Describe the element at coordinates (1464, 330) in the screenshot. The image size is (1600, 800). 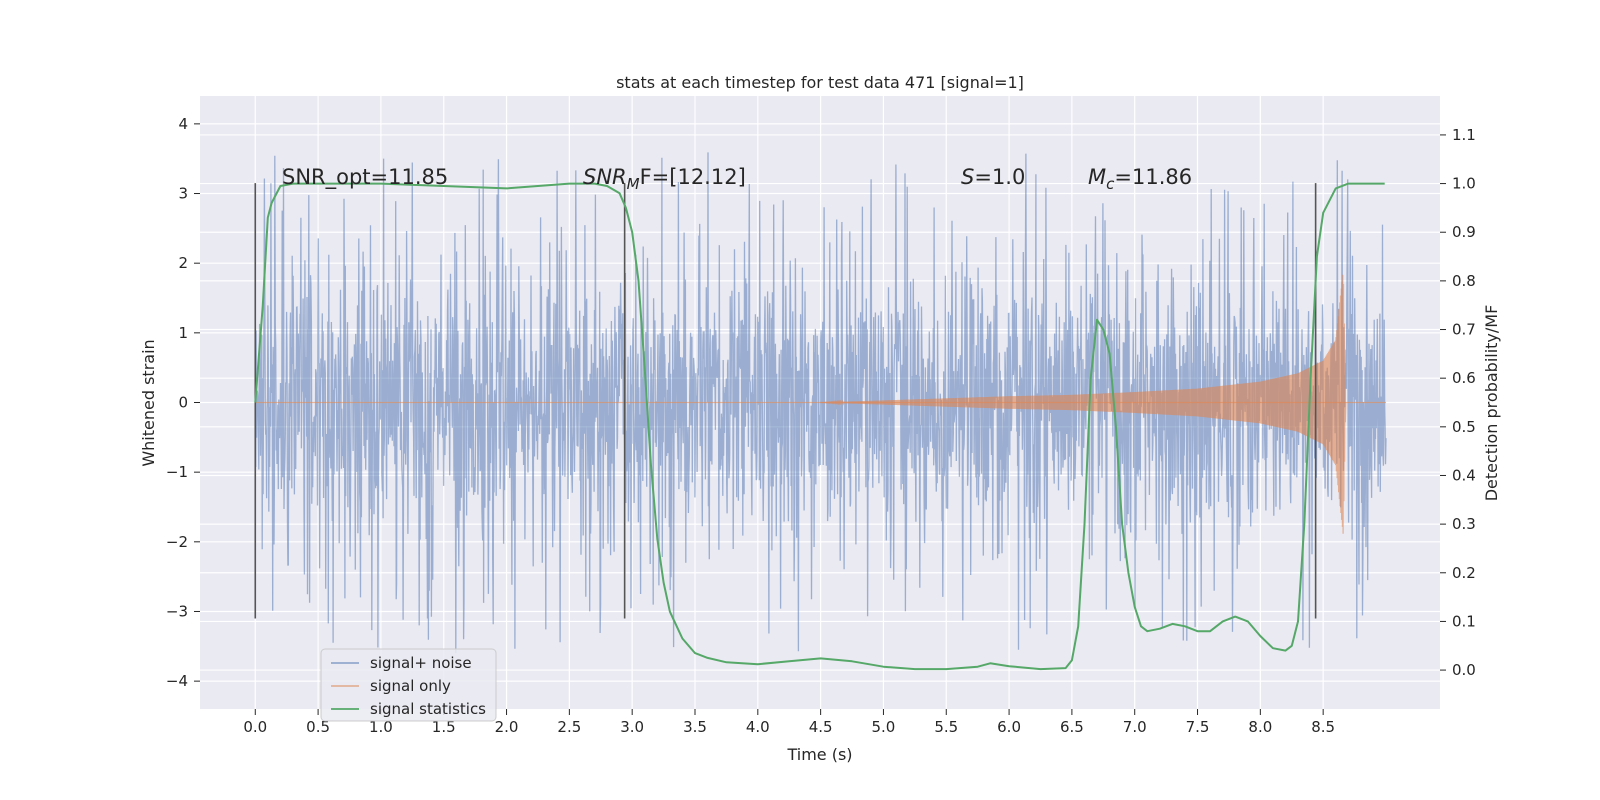
I see `y2-tick-label: 0.7` at that location.